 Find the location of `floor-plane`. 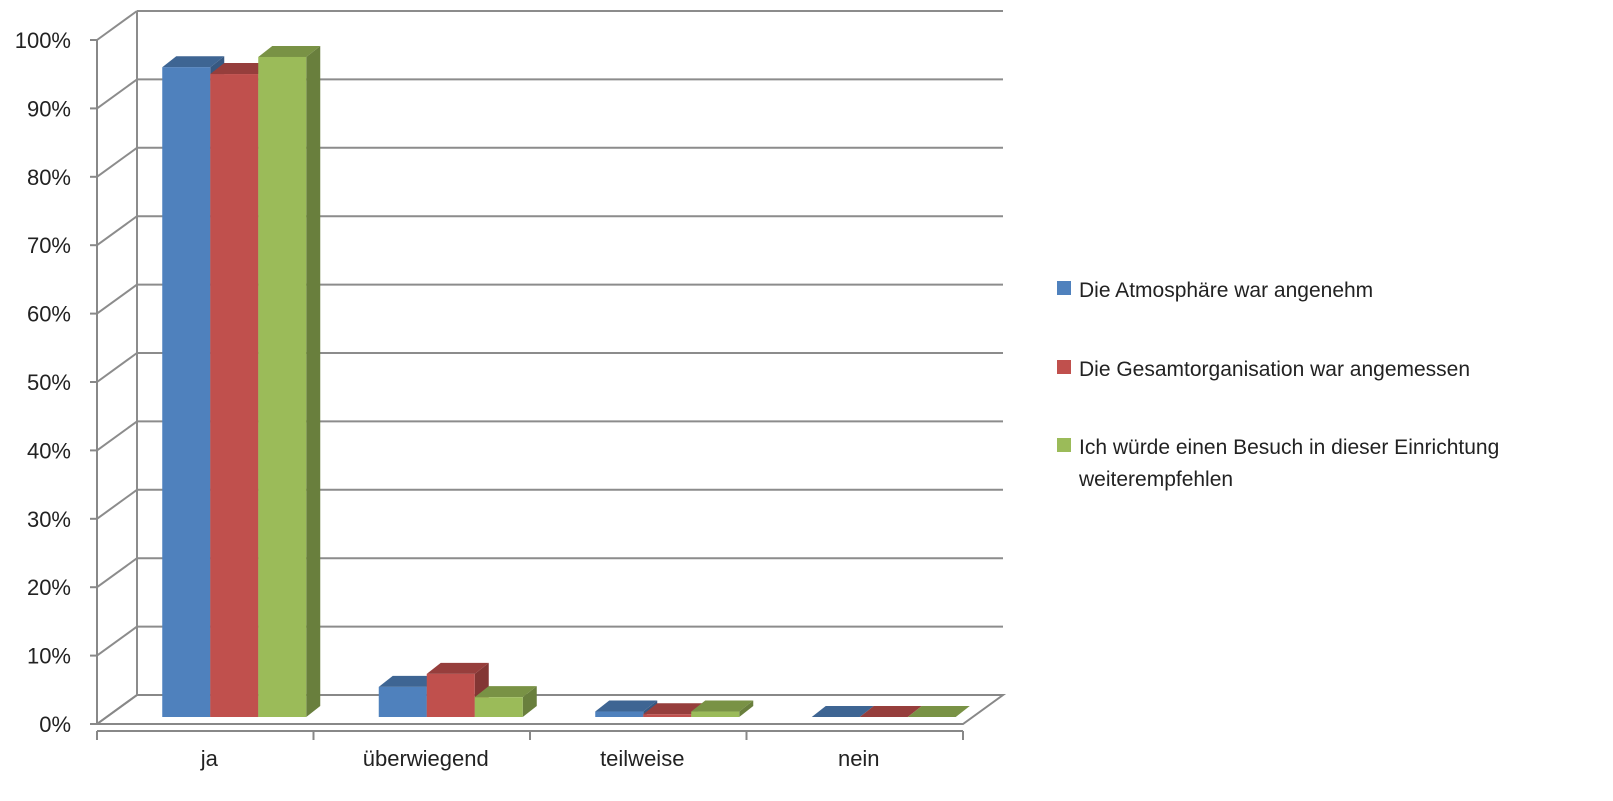

floor-plane is located at coordinates (550, 709).